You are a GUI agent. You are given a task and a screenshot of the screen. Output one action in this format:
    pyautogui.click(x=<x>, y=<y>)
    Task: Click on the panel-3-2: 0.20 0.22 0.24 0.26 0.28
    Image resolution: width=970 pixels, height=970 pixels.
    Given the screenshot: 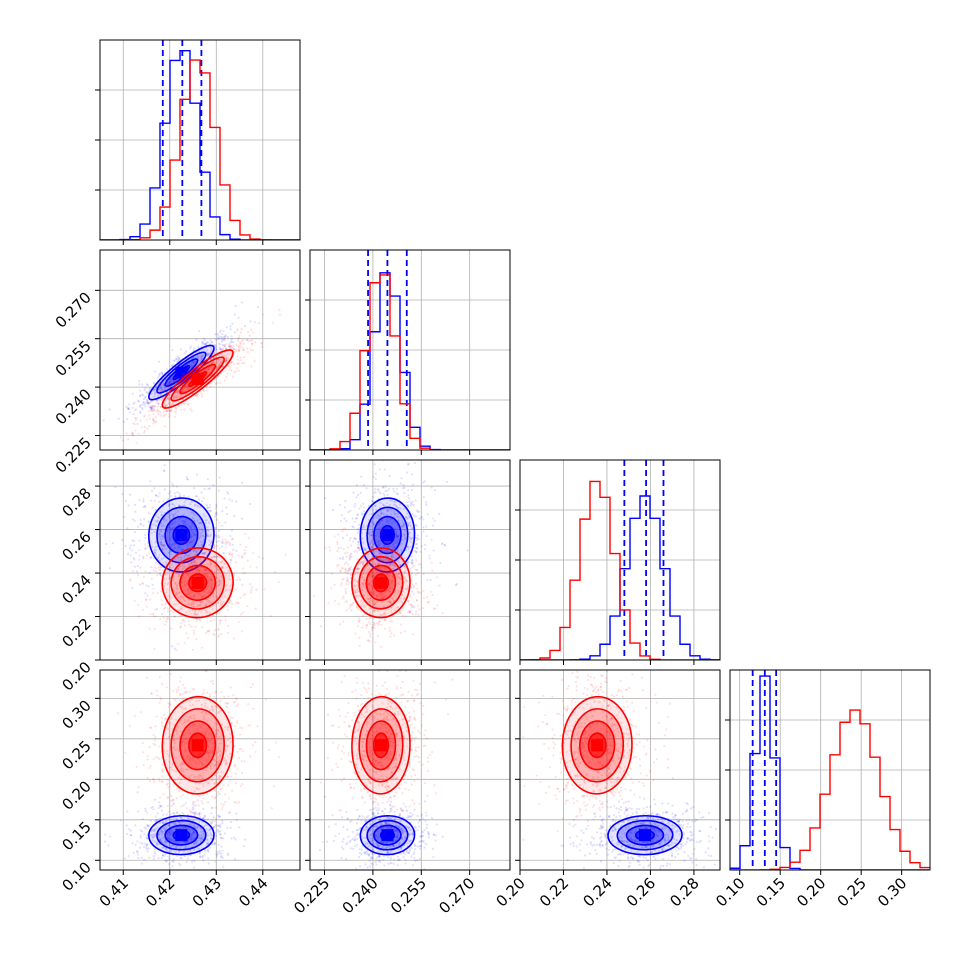 What is the action you would take?
    pyautogui.click(x=606, y=789)
    